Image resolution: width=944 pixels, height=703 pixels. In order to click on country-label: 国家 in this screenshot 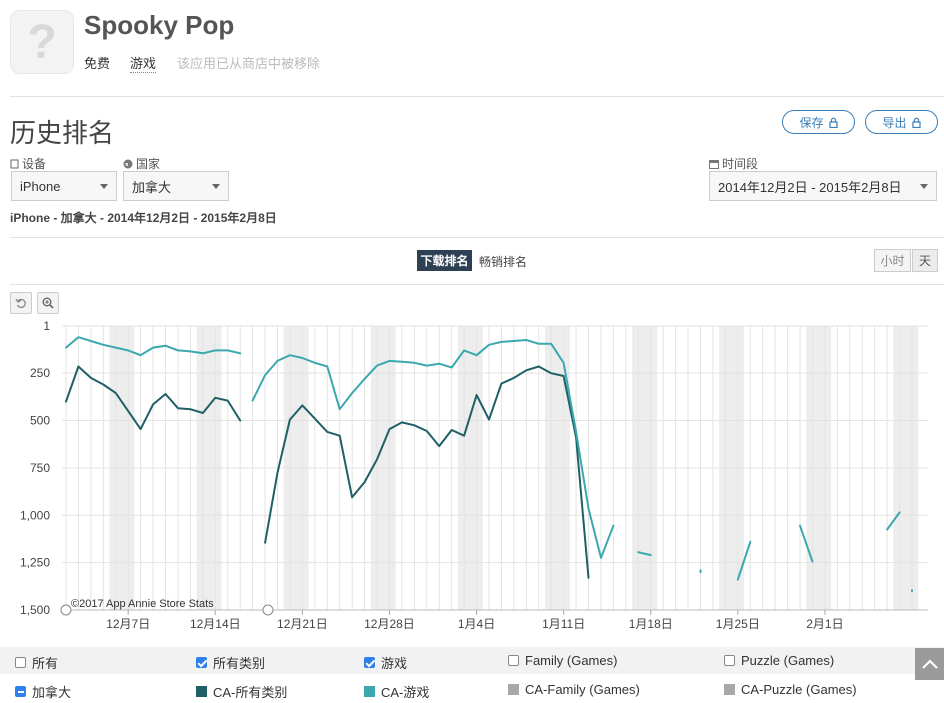, I will do `click(141, 163)`.